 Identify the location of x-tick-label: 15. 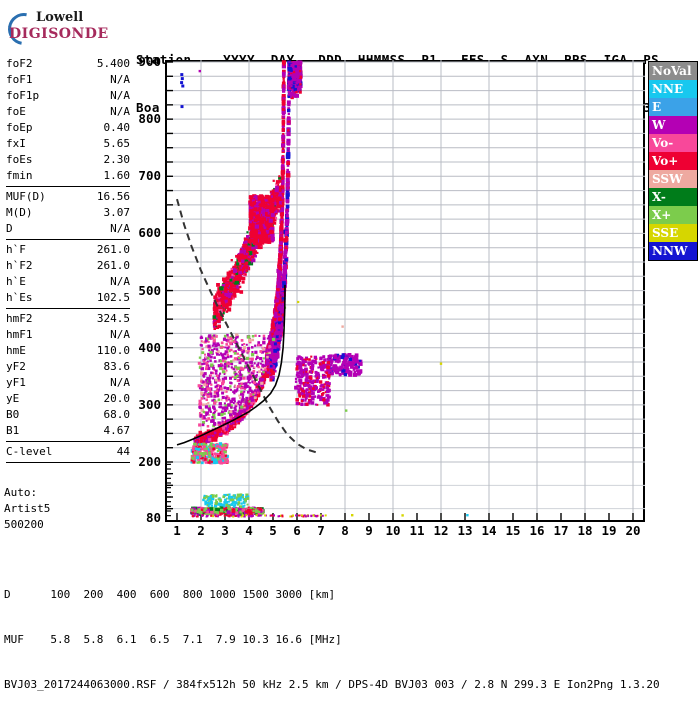
(513, 531).